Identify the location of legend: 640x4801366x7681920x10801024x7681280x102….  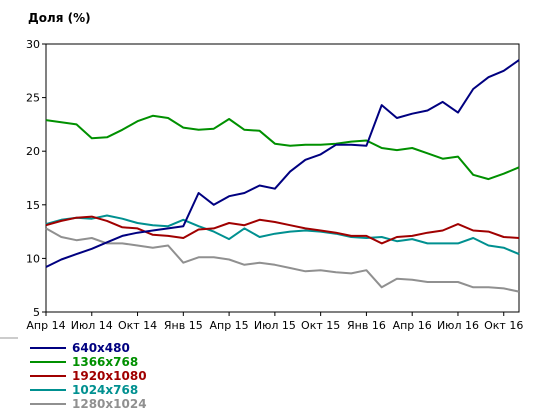
(88, 376).